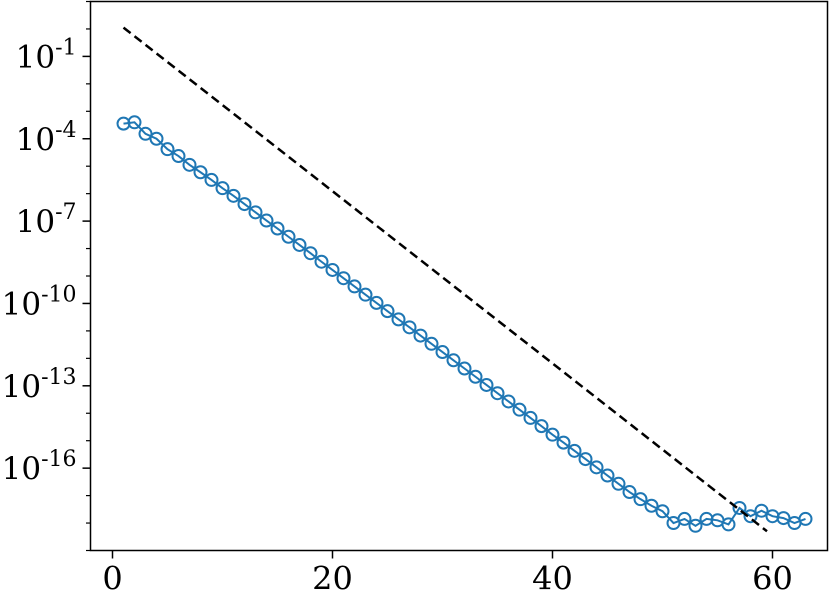 The image size is (830, 595). Describe the element at coordinates (46, 55) in the screenshot. I see `y-tick-label: 10⁻¹` at that location.